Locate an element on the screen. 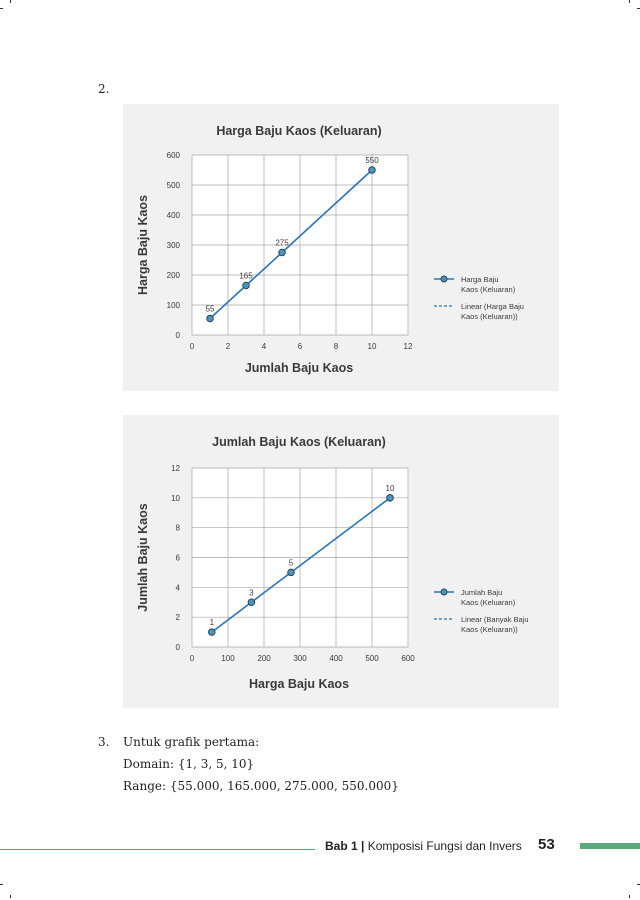  x-tick-label: 2 is located at coordinates (228, 346).